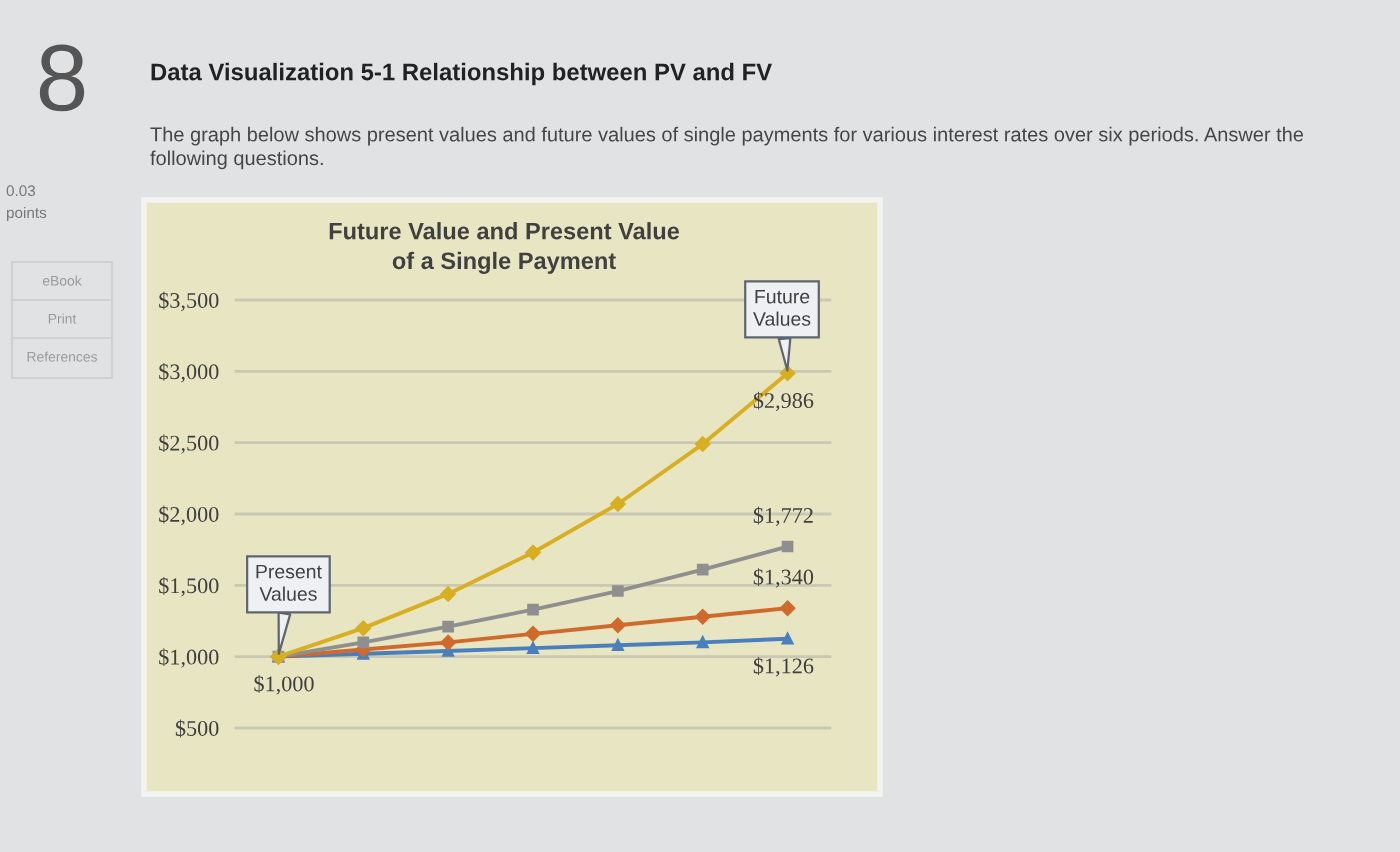 The height and width of the screenshot is (852, 1400). What do you see at coordinates (189, 444) in the screenshot?
I see `y-tick-label: $2,500` at bounding box center [189, 444].